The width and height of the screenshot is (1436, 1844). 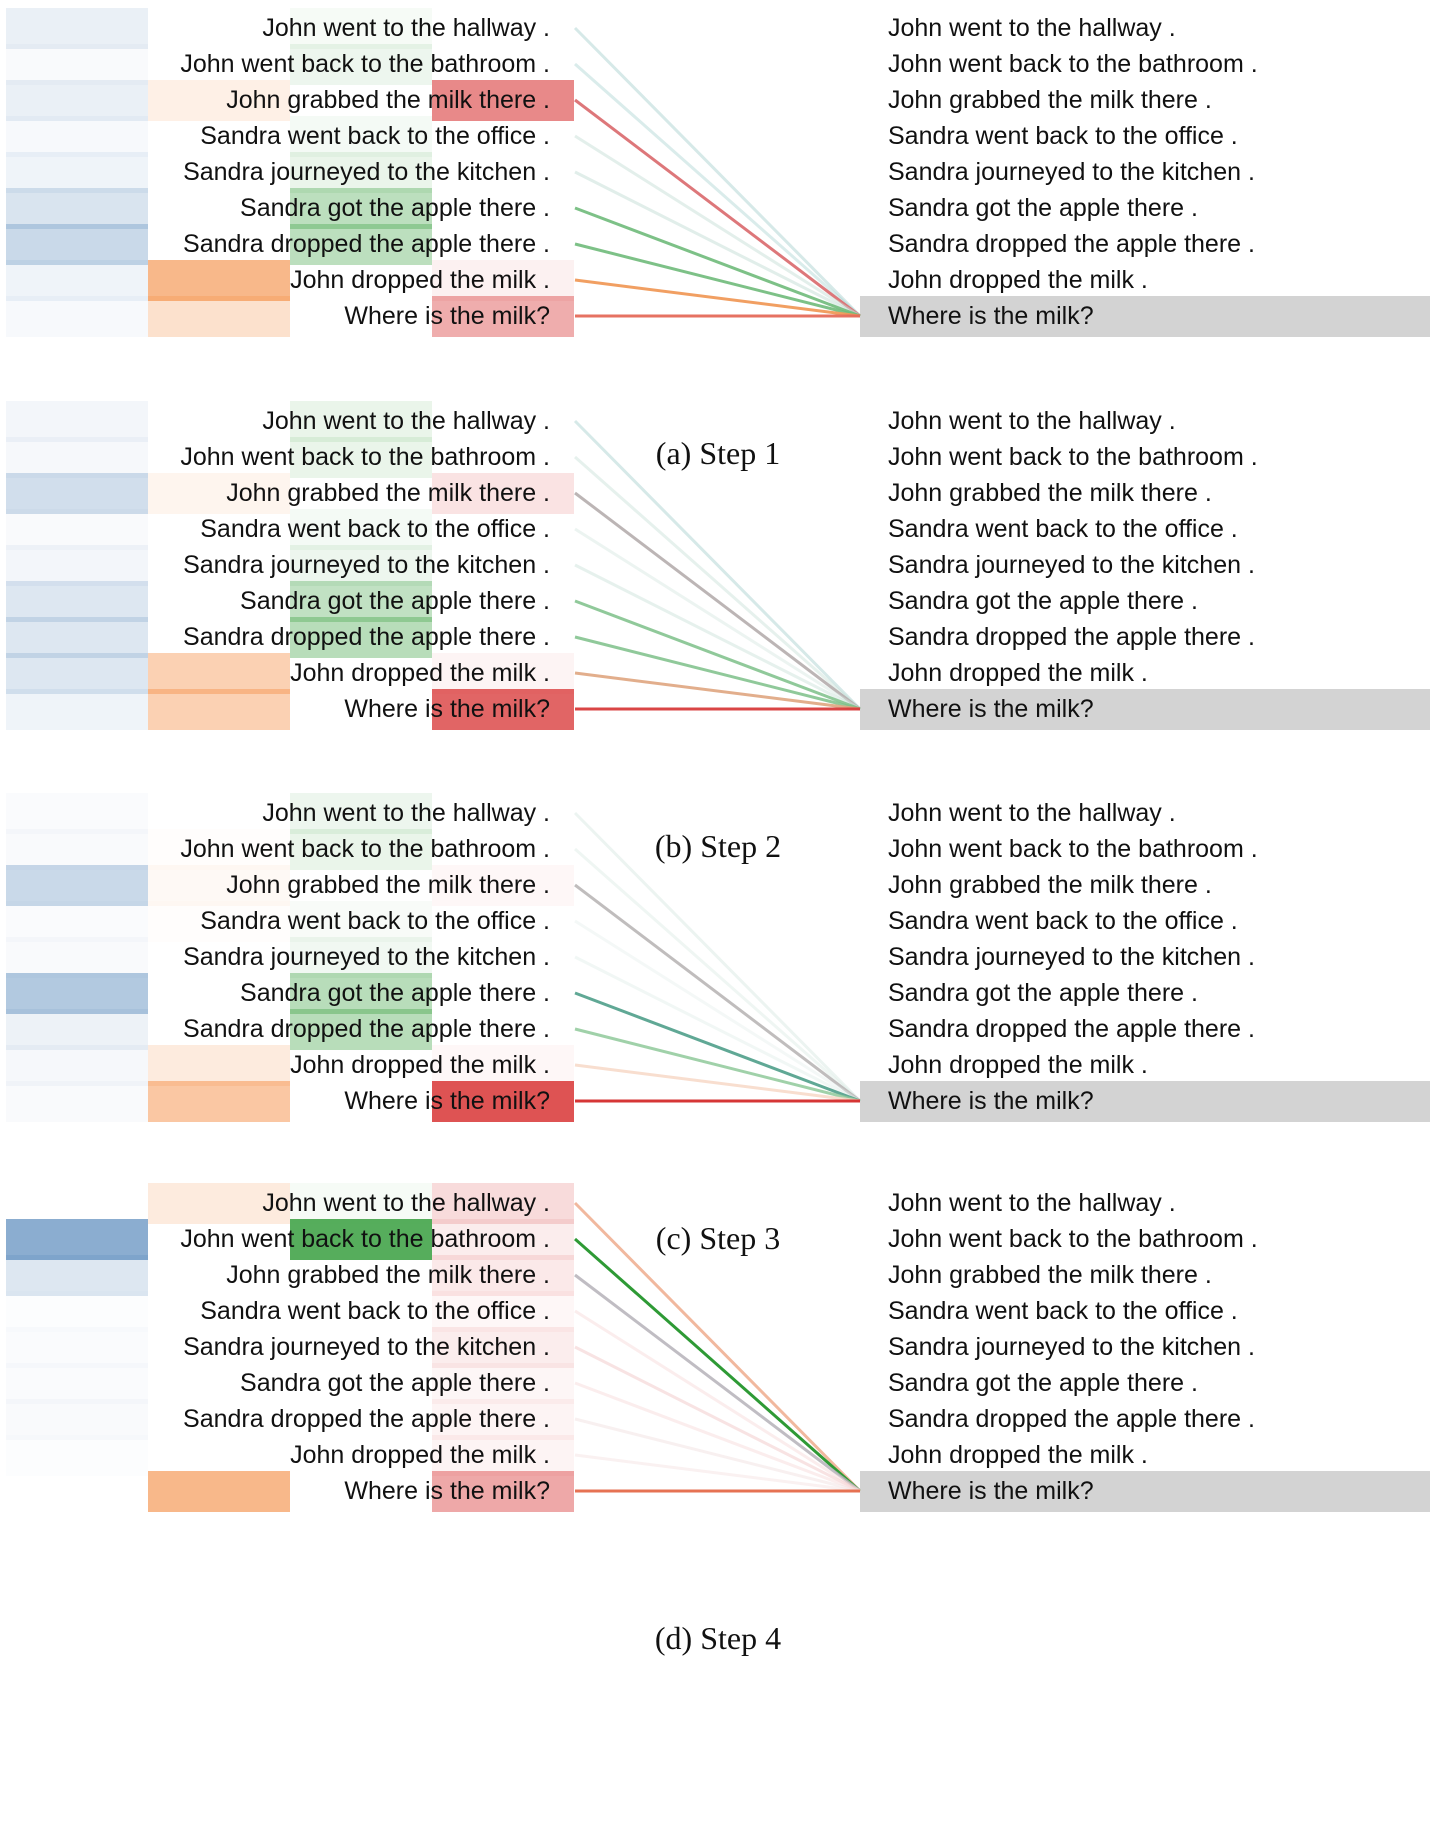 I want to click on step-caption: (c) Step 3, so click(x=718, y=1238).